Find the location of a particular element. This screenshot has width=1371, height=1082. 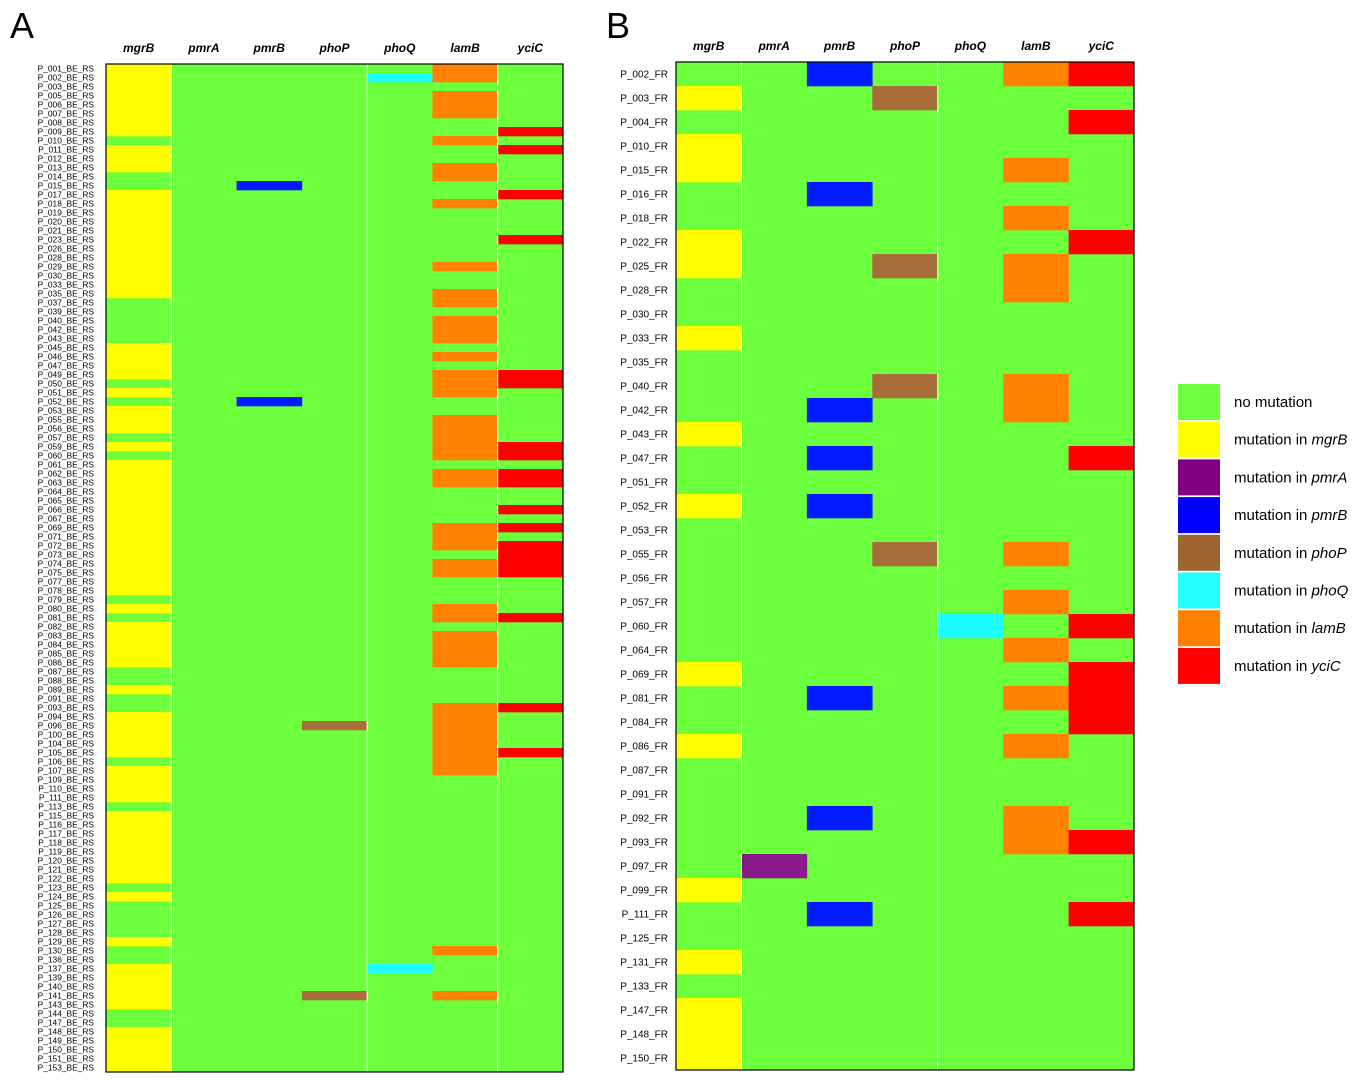

legend-swatch-none is located at coordinates (1199, 402).